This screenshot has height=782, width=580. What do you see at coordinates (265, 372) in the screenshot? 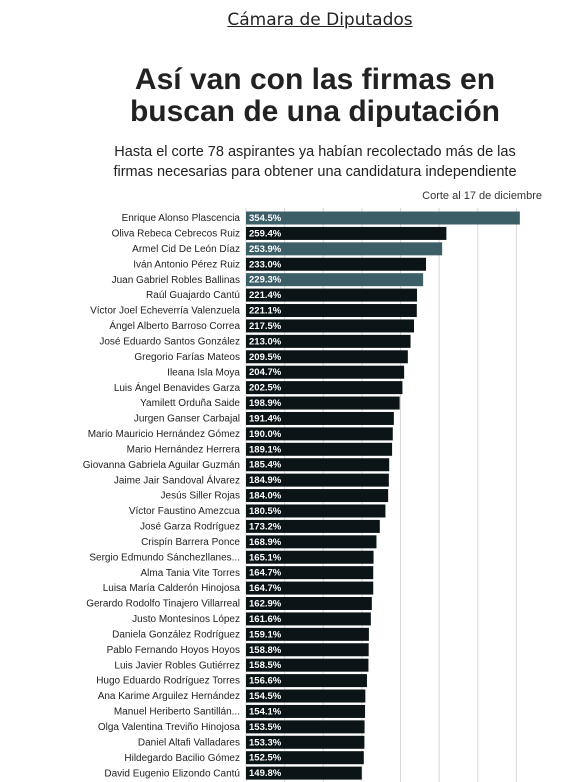
I see `value-label: 204.7%` at bounding box center [265, 372].